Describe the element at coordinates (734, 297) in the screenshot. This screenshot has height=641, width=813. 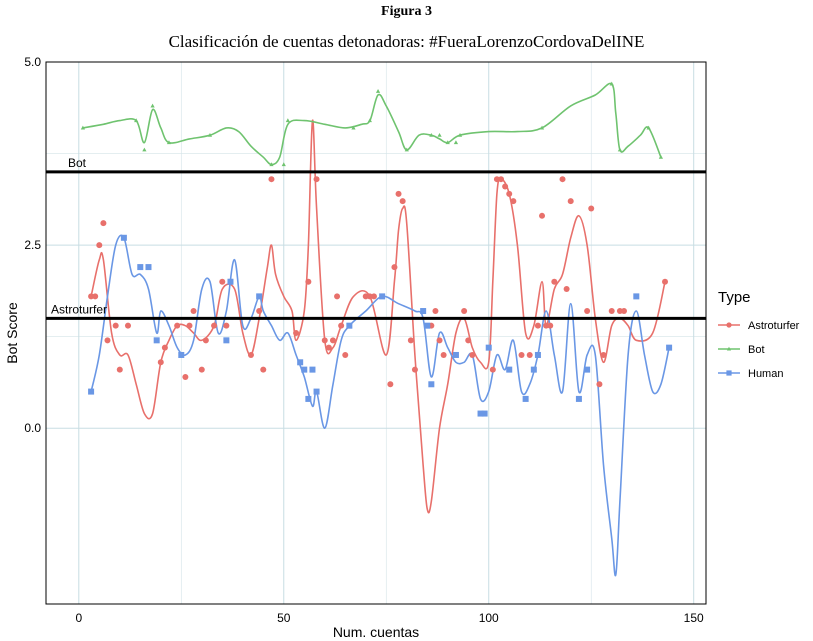
I see `legend-title: Type` at that location.